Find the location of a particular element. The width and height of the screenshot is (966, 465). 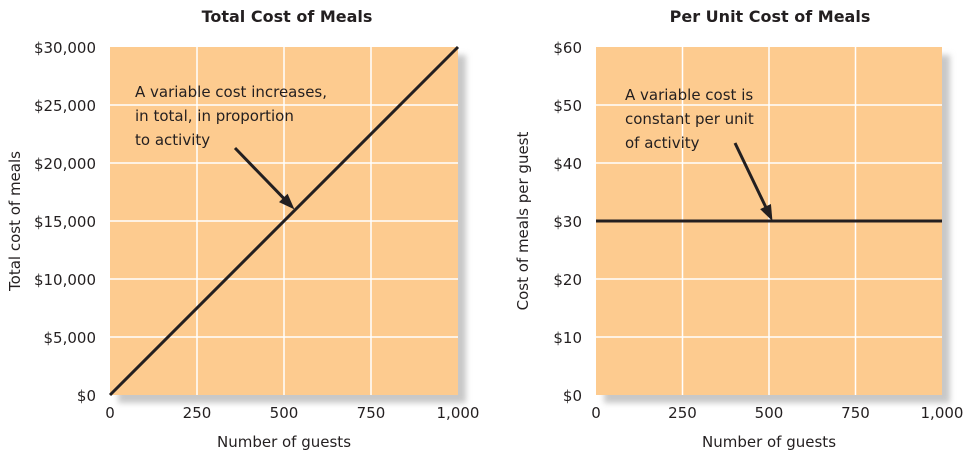

chart-title: Per Unit Cost of Meals is located at coordinates (770, 16).